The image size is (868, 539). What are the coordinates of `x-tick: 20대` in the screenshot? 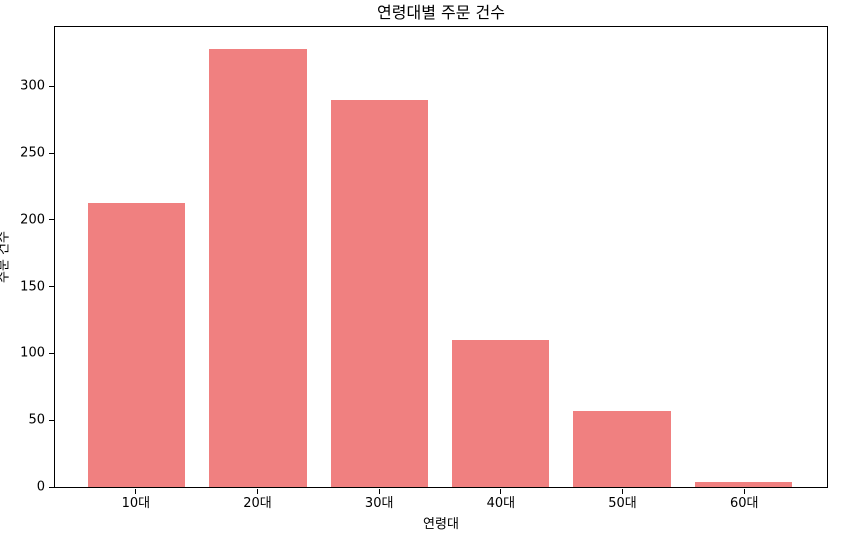 It's located at (258, 500).